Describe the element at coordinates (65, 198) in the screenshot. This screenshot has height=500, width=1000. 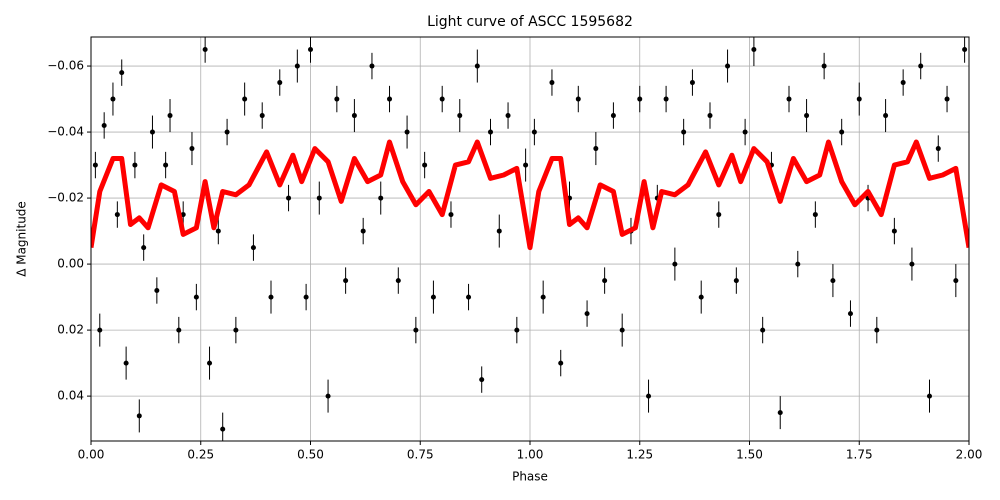
I see `y-tick-label: −0.02` at that location.